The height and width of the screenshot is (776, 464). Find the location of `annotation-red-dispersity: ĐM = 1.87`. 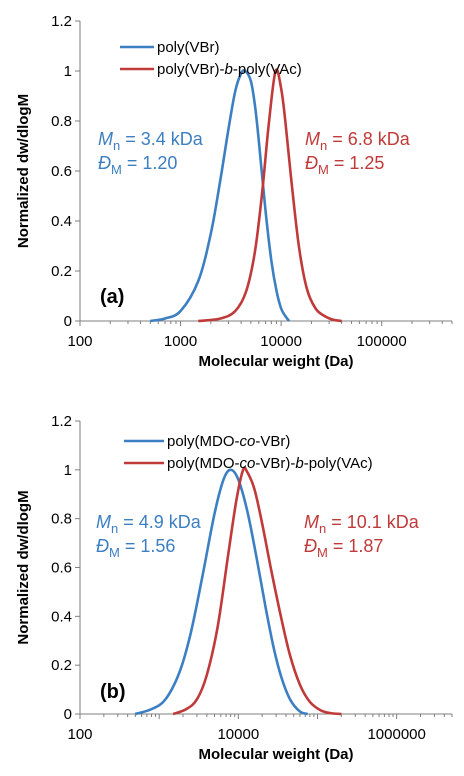

annotation-red-dispersity: ĐM = 1.87 is located at coordinates (343, 548).